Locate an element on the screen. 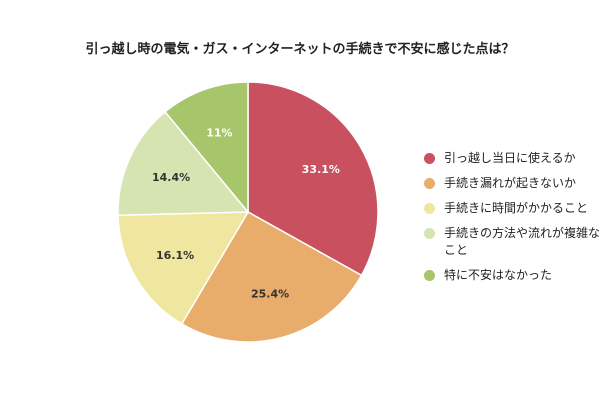 The image size is (600, 400). slice-value-label-2: 25.4% is located at coordinates (270, 294).